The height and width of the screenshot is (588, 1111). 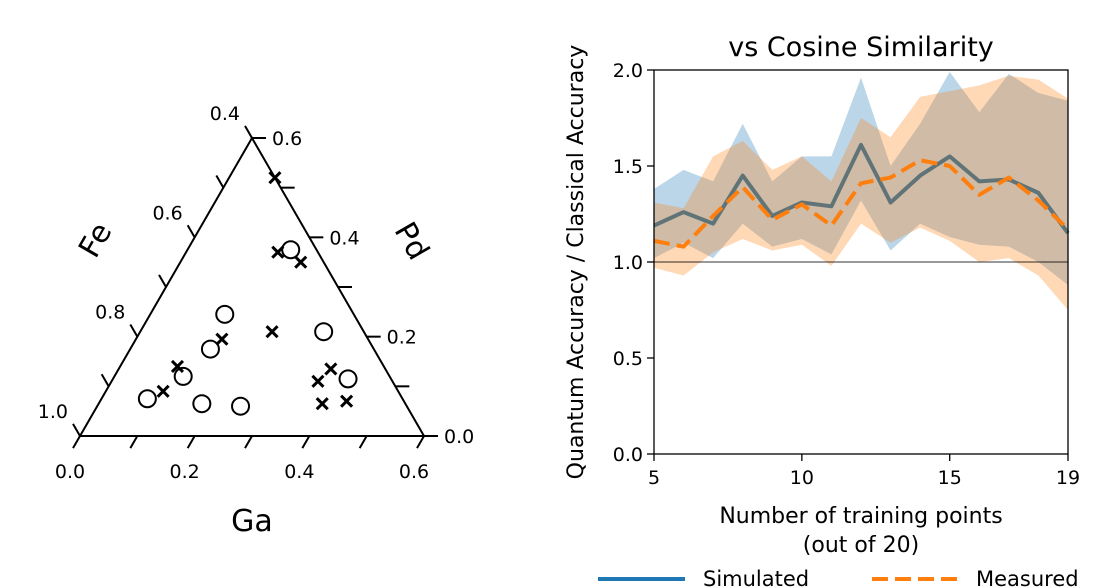 What do you see at coordinates (1027, 577) in the screenshot?
I see `legend-label-measured: Measured` at bounding box center [1027, 577].